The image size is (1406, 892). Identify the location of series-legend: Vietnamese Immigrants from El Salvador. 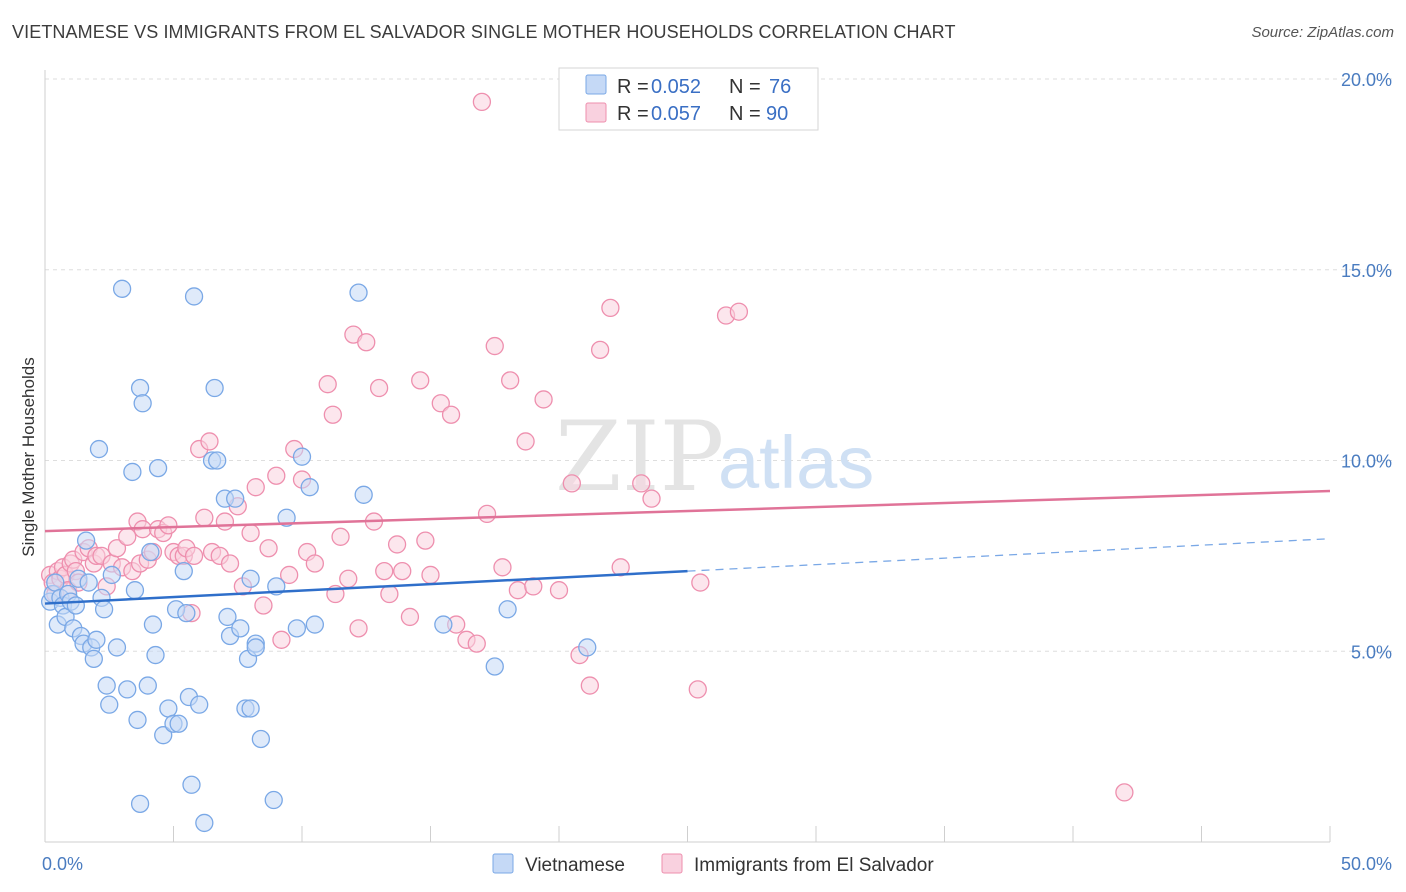
(713, 864).